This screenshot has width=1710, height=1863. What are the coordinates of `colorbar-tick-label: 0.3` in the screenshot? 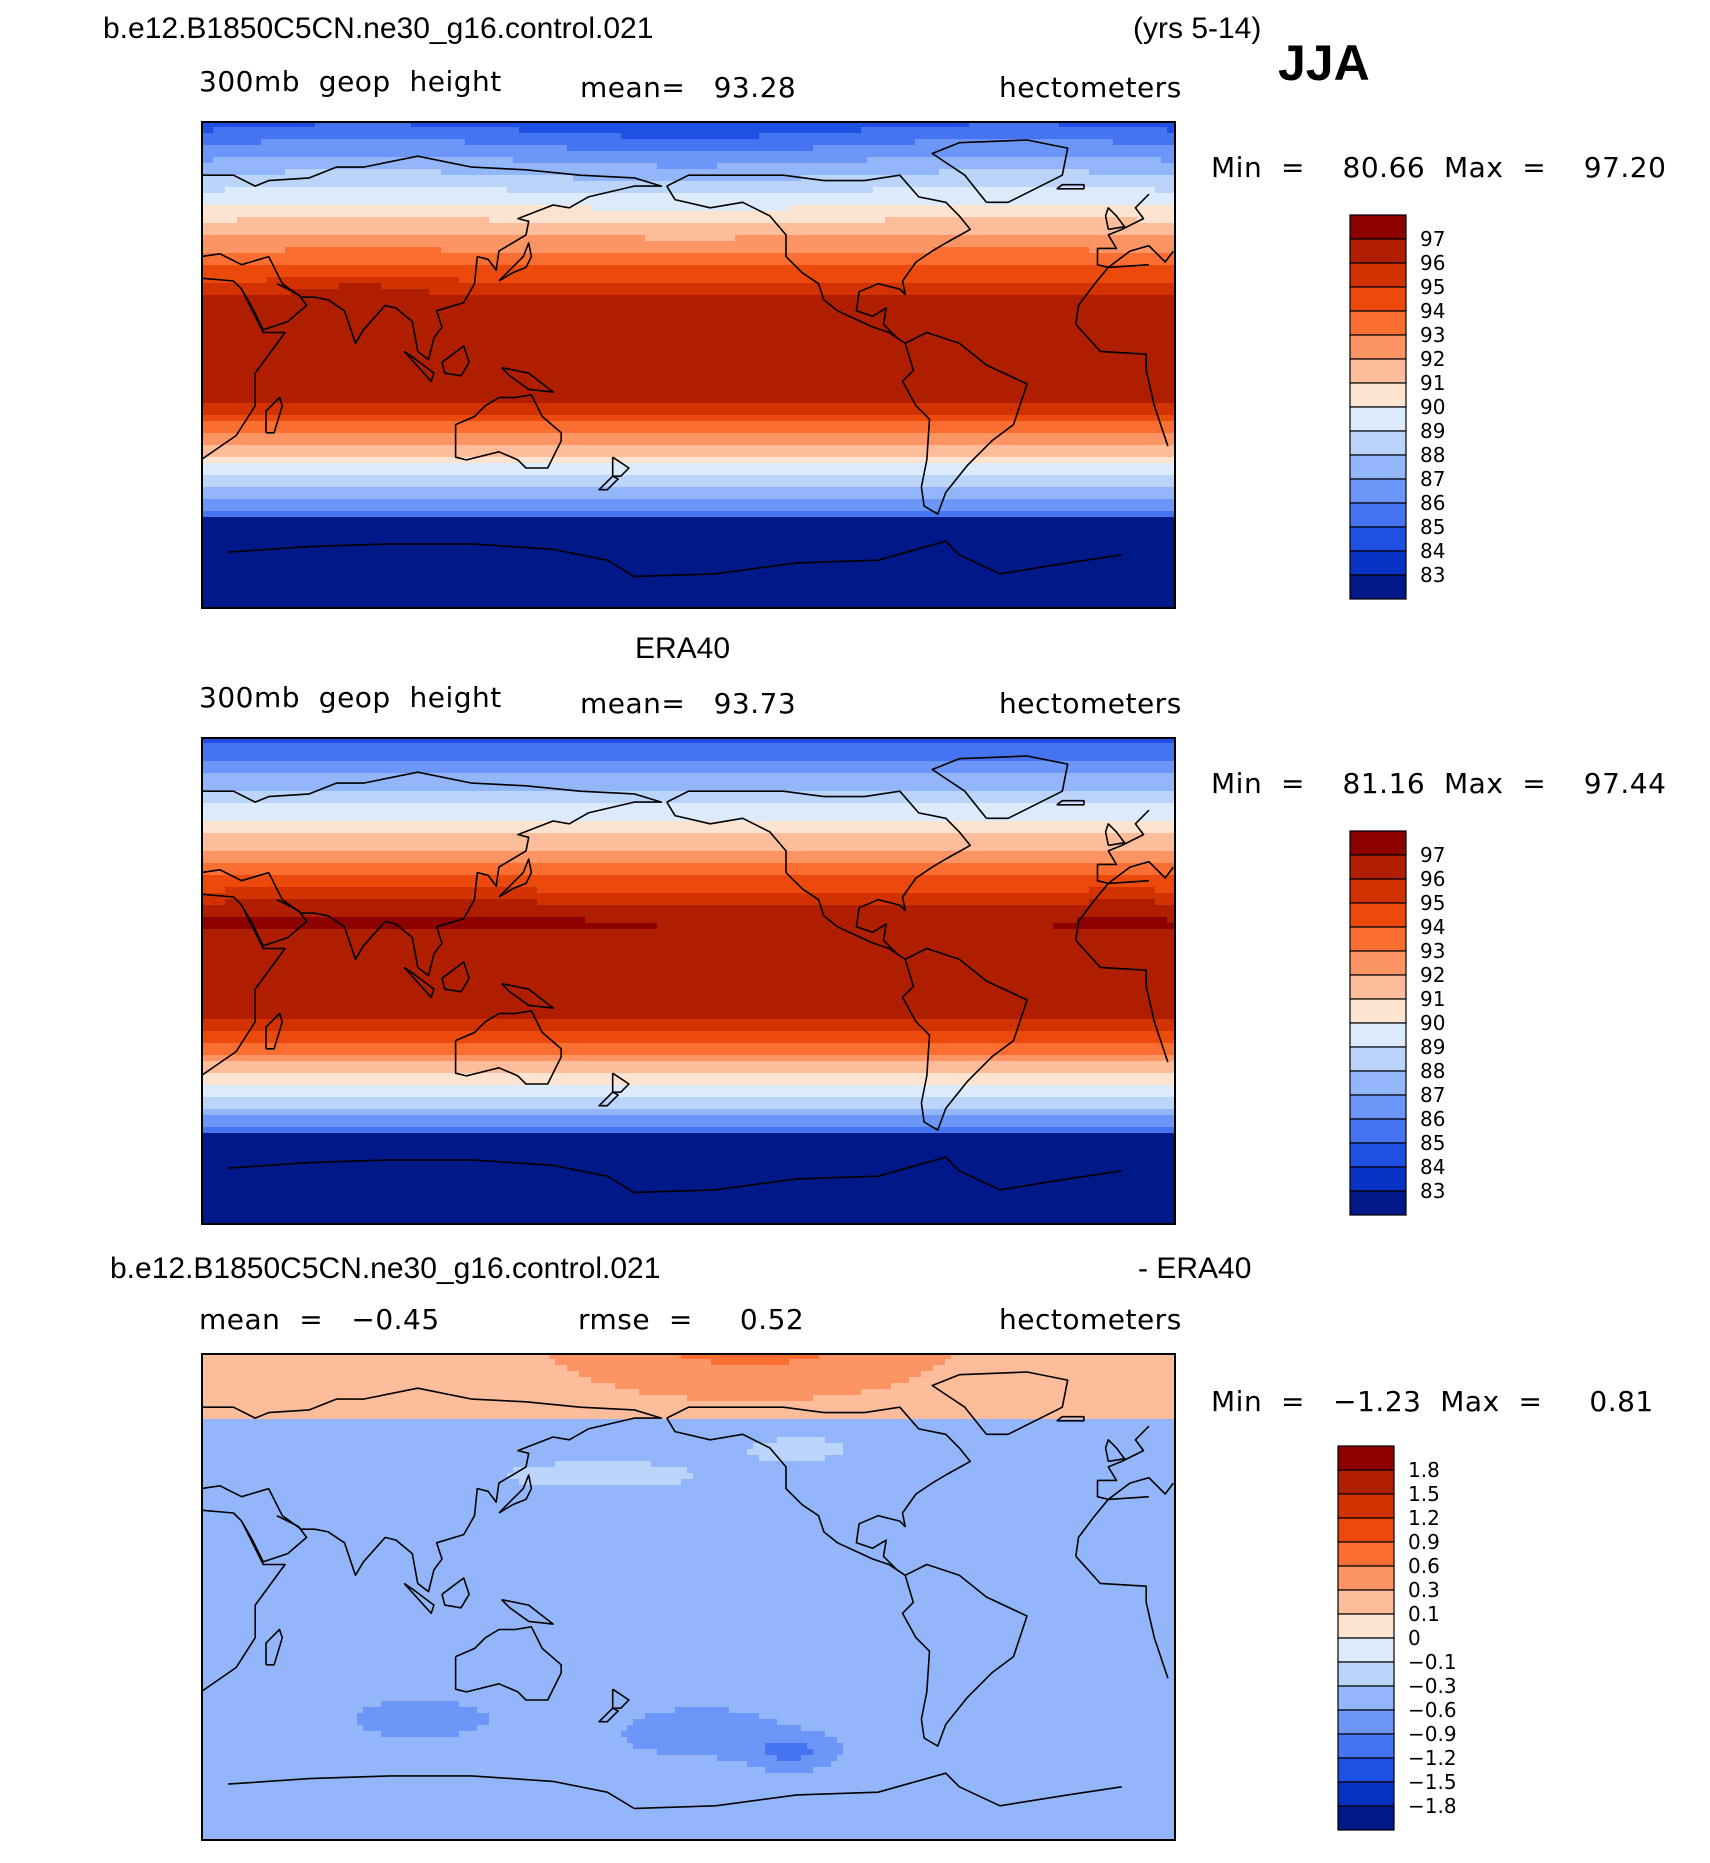 It's located at (1424, 1590).